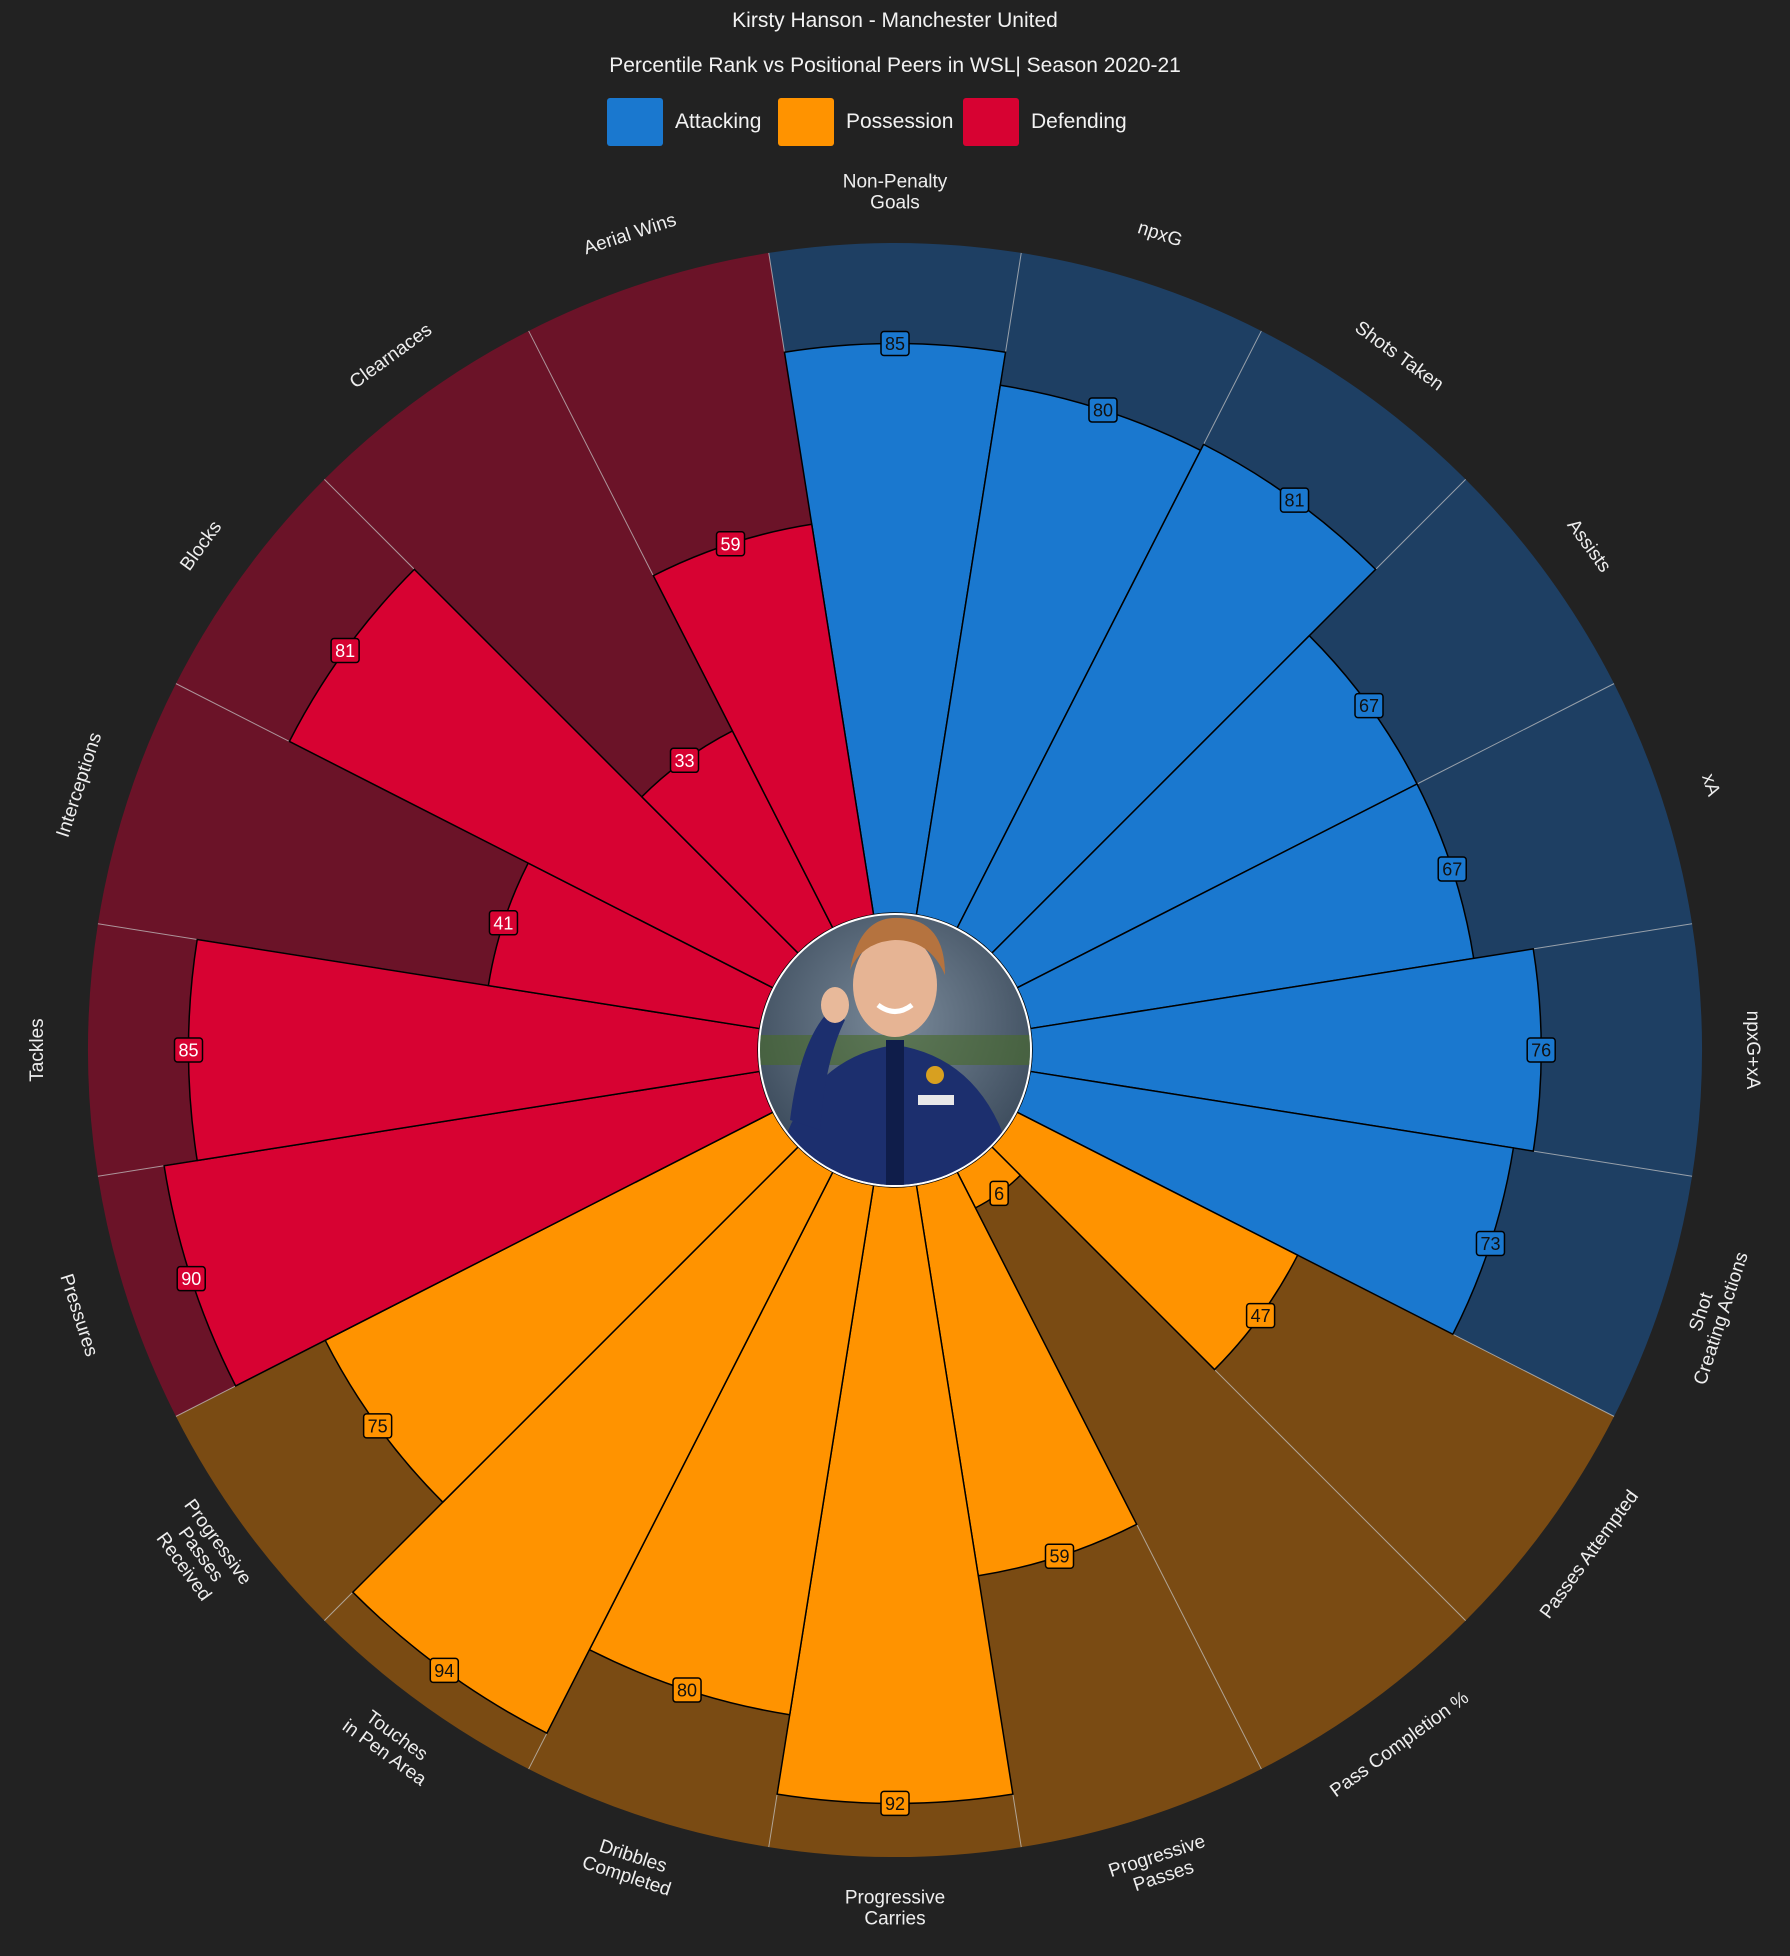 The width and height of the screenshot is (1790, 1956). What do you see at coordinates (895, 1909) in the screenshot?
I see `category-label: Progressive Carries` at bounding box center [895, 1909].